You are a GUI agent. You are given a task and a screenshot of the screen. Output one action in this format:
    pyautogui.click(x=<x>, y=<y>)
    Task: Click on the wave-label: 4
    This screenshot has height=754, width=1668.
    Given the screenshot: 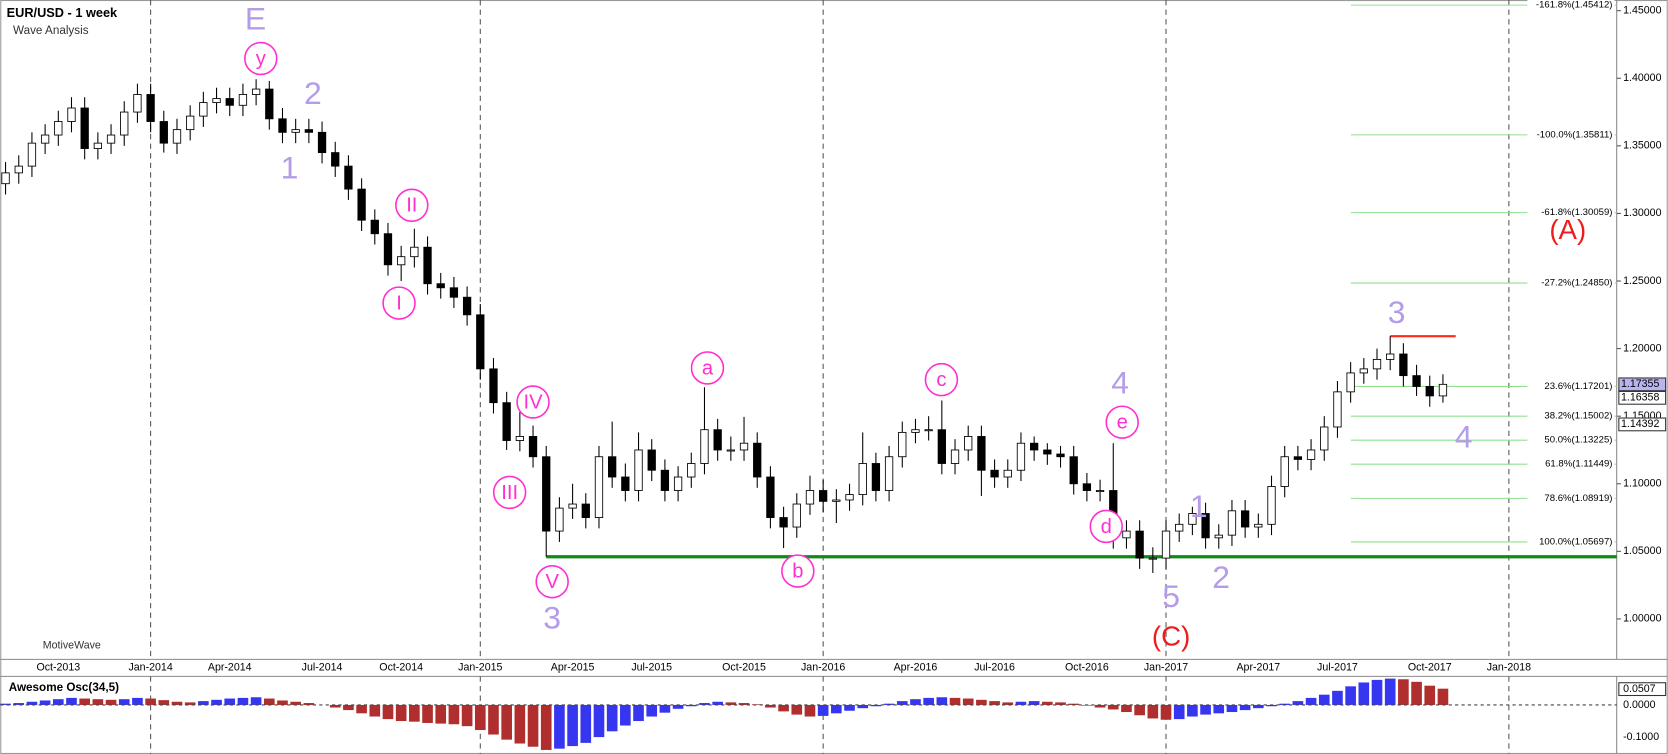 What is the action you would take?
    pyautogui.click(x=1464, y=437)
    